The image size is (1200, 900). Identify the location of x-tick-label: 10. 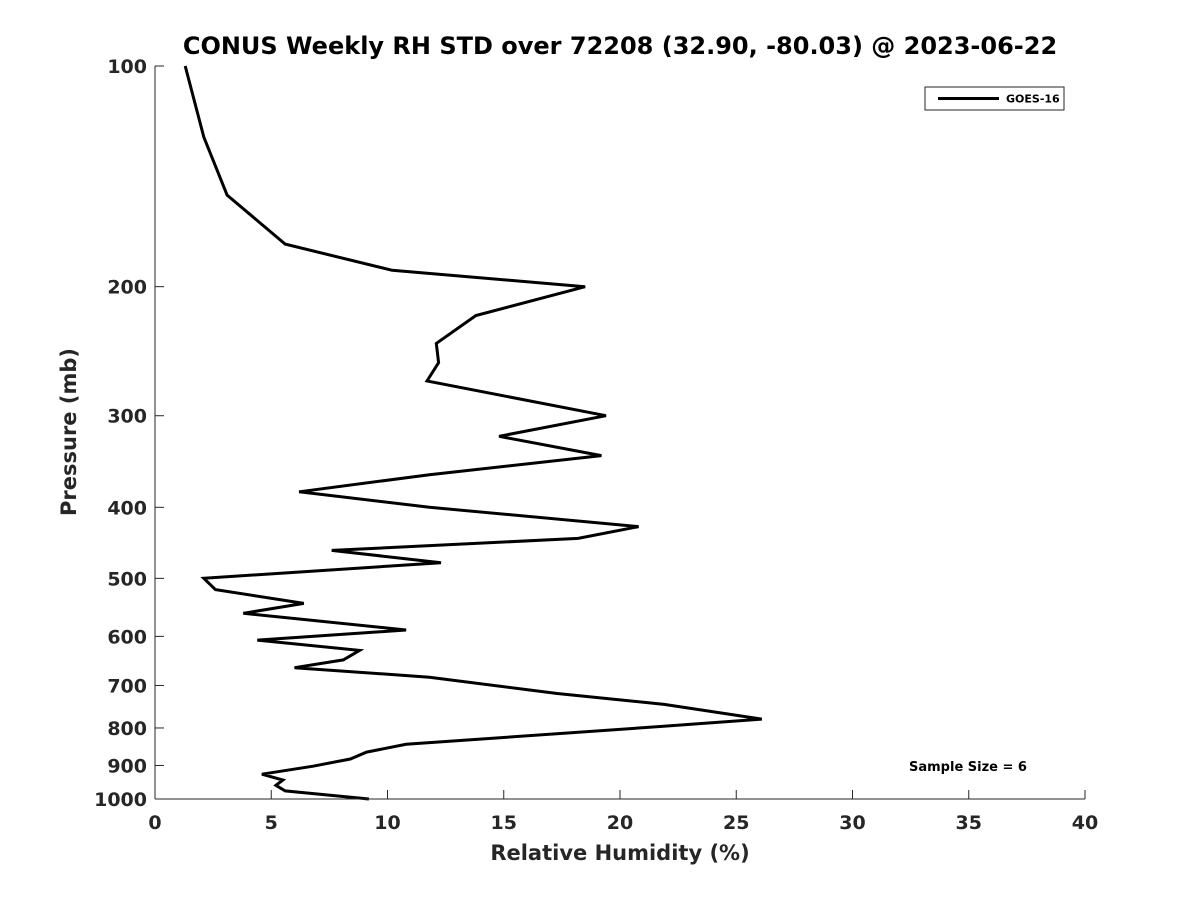
(387, 823).